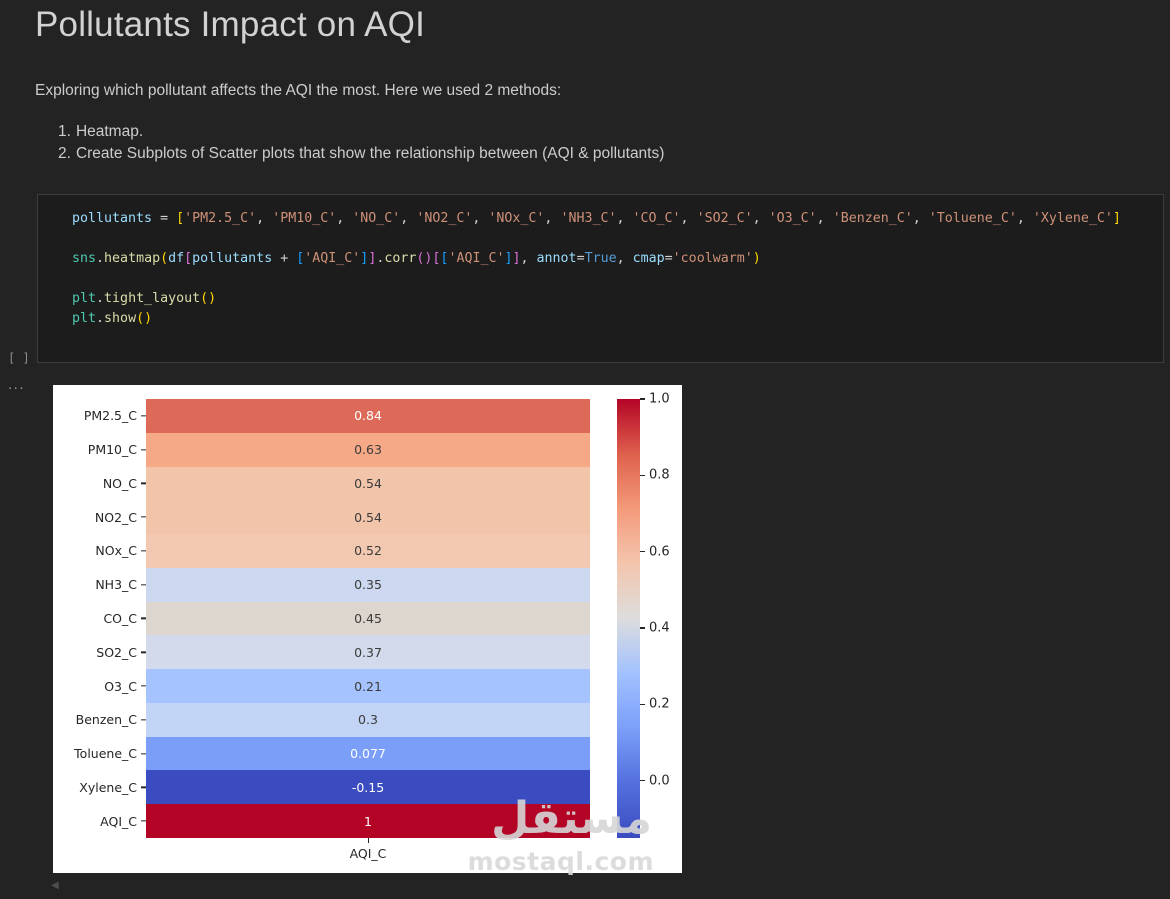 This screenshot has width=1170, height=899. I want to click on list-item-number: 1., so click(64, 131).